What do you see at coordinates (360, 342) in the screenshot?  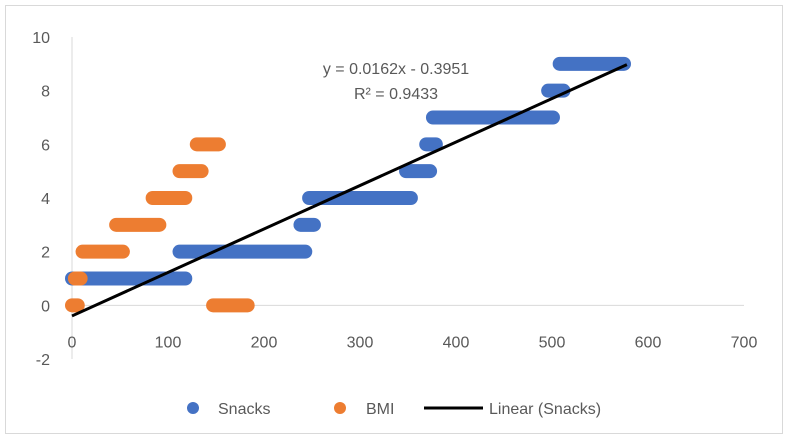 I see `x-tick-label: 300` at bounding box center [360, 342].